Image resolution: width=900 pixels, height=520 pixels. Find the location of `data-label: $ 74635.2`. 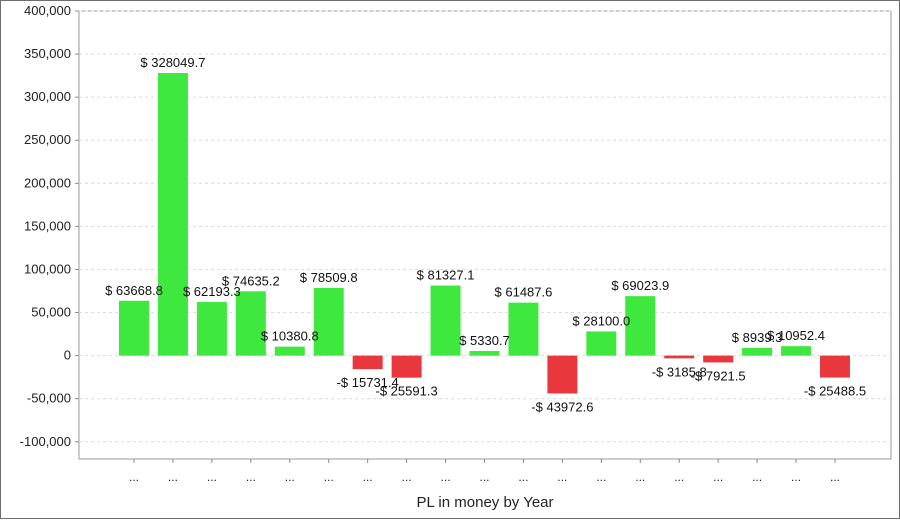

data-label: $ 74635.2 is located at coordinates (251, 280).